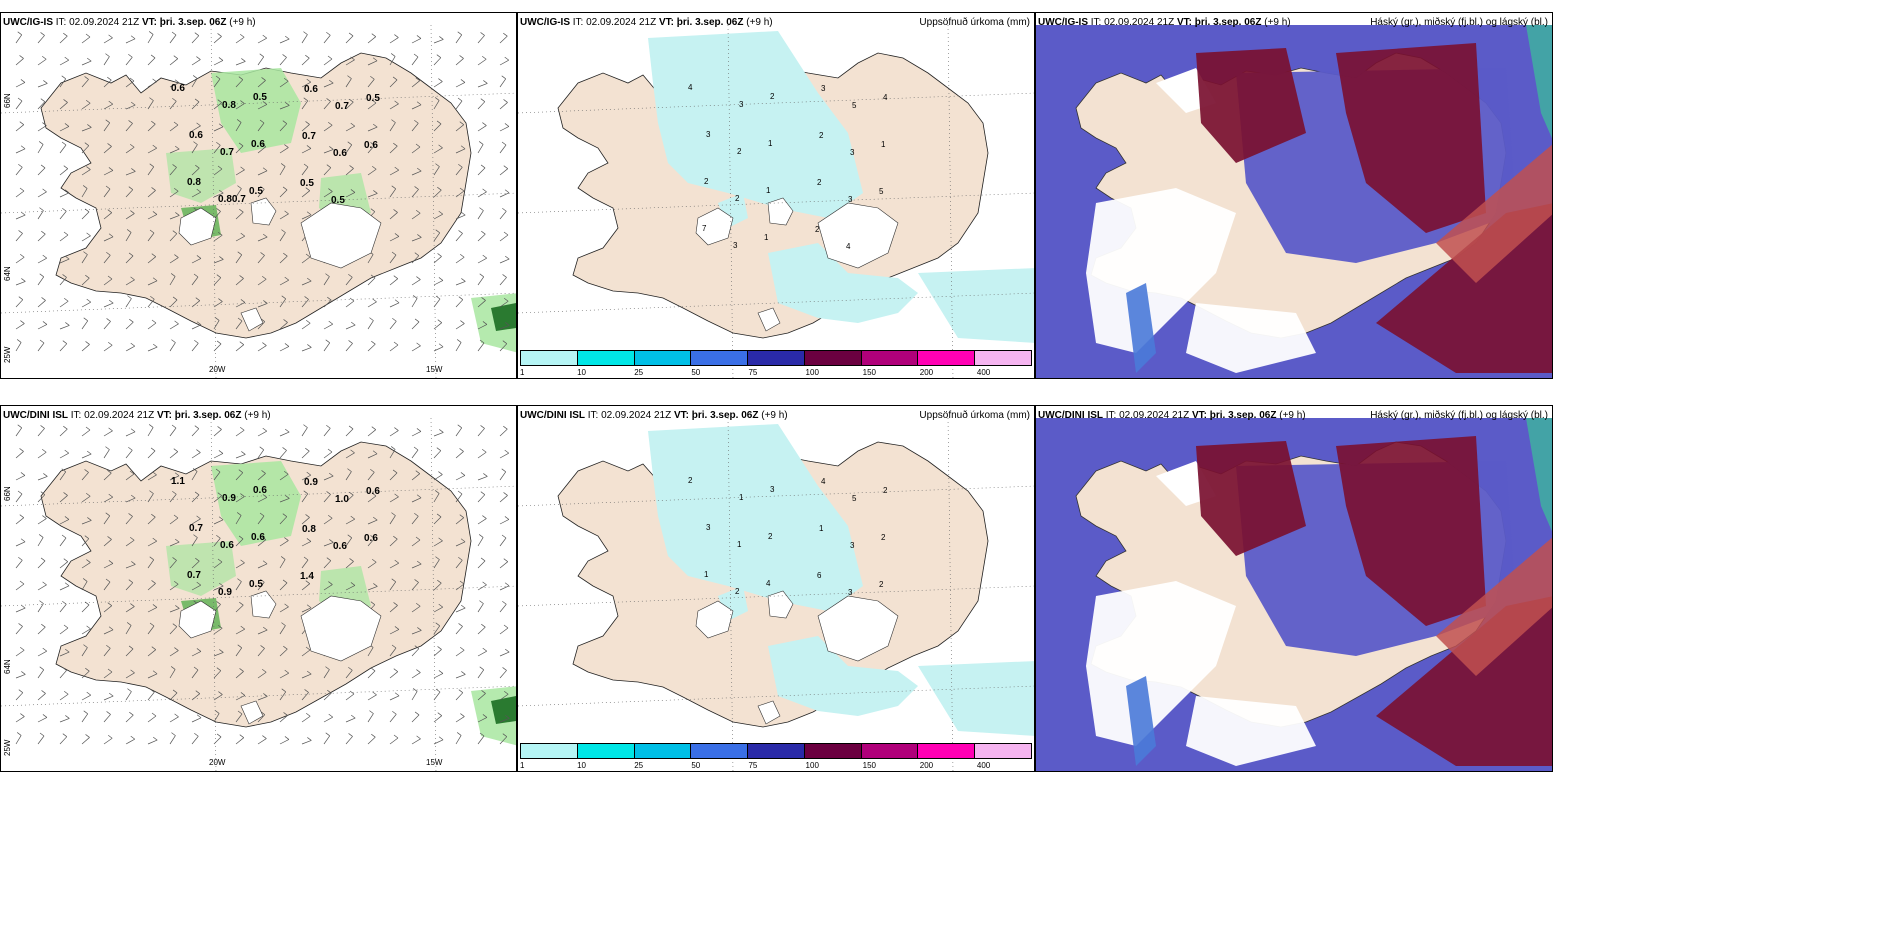  Describe the element at coordinates (819, 575) in the screenshot. I see `precip-label: 6` at that location.